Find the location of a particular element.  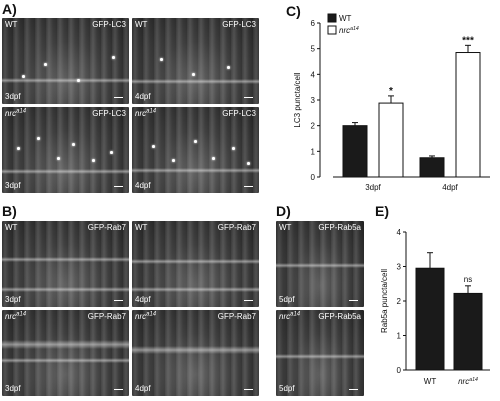

micrograph-lc3-nrc-4dpf: nrca14 GFP-LC3 4dpf is located at coordinates (195, 150).